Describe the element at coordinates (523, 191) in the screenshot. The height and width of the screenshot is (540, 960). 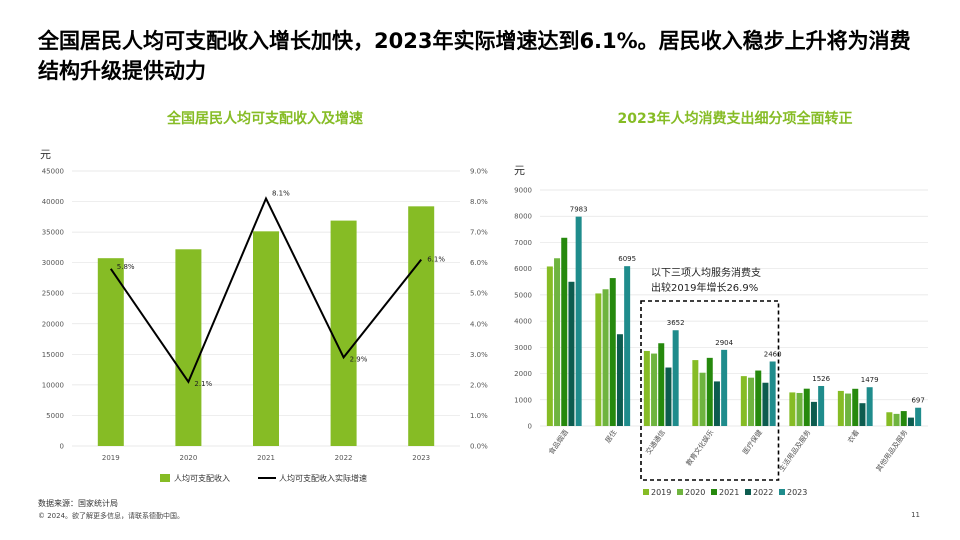
I see `y-tick-label: 9000` at that location.